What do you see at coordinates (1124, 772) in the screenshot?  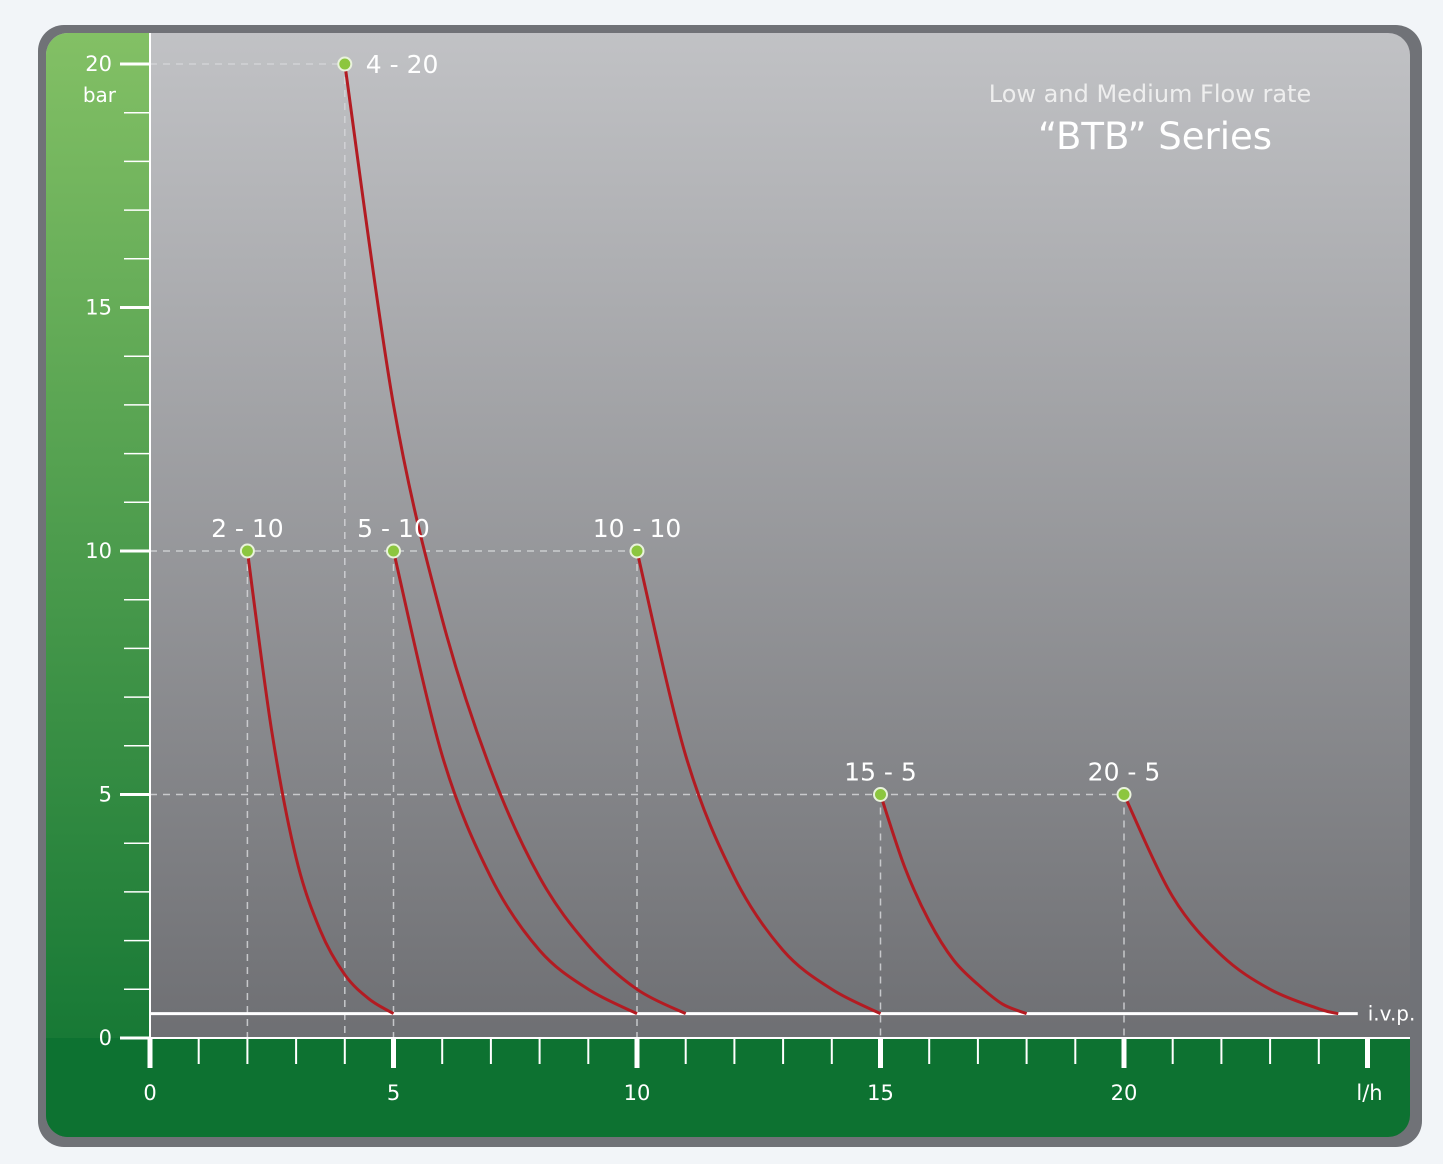 I see `series-label: 20 - 5` at bounding box center [1124, 772].